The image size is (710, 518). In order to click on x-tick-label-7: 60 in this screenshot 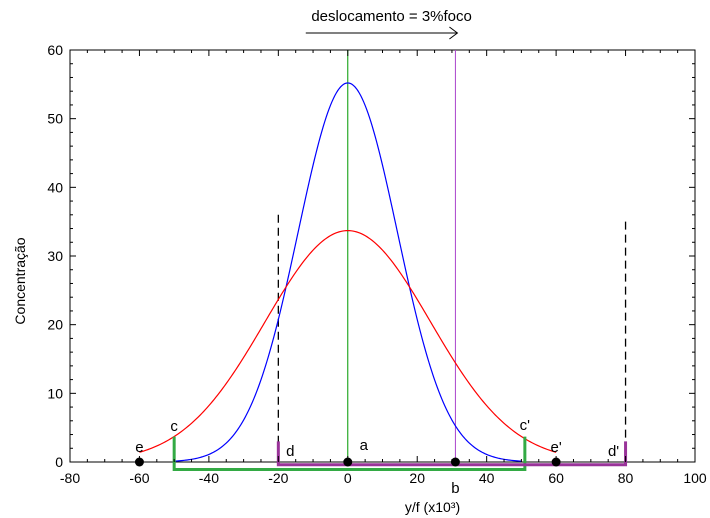, I will do `click(556, 478)`.